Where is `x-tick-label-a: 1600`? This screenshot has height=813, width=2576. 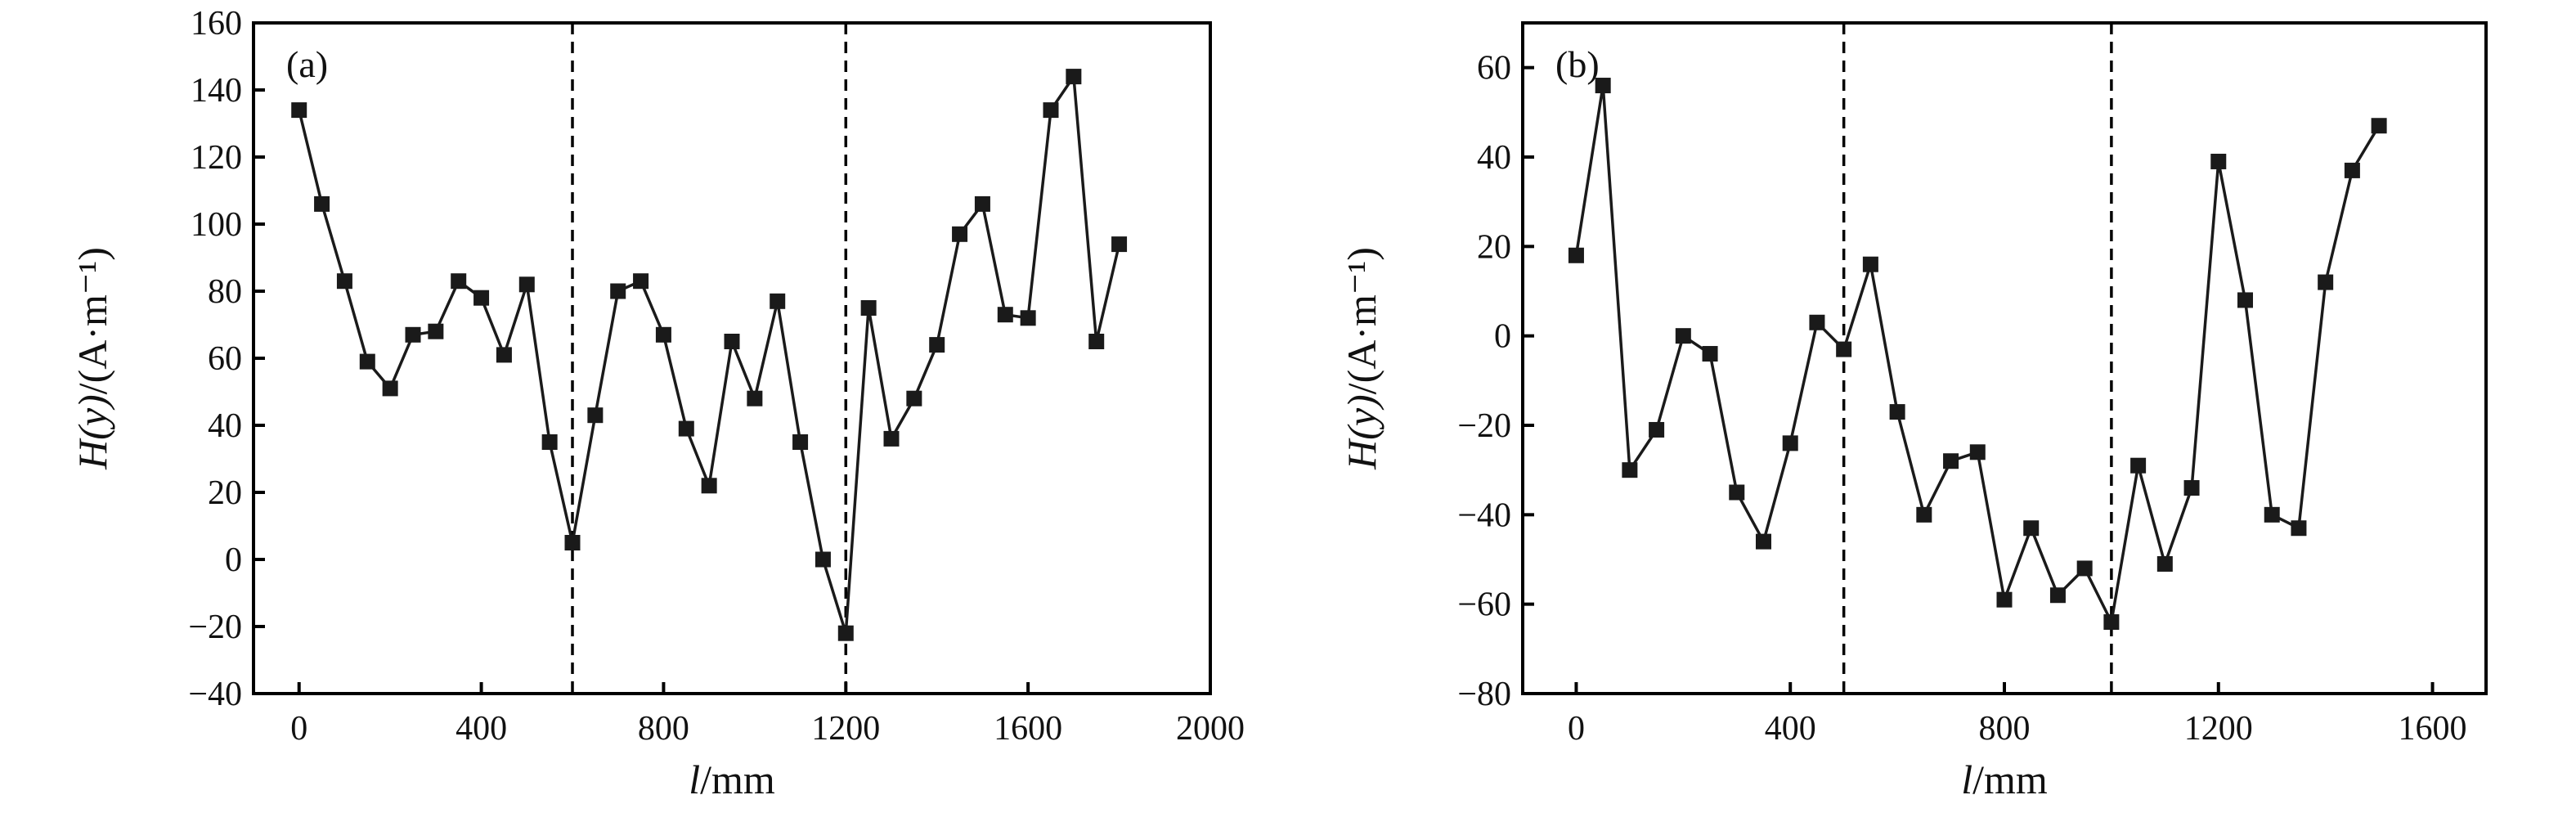
x-tick-label-a: 1600 is located at coordinates (1028, 729).